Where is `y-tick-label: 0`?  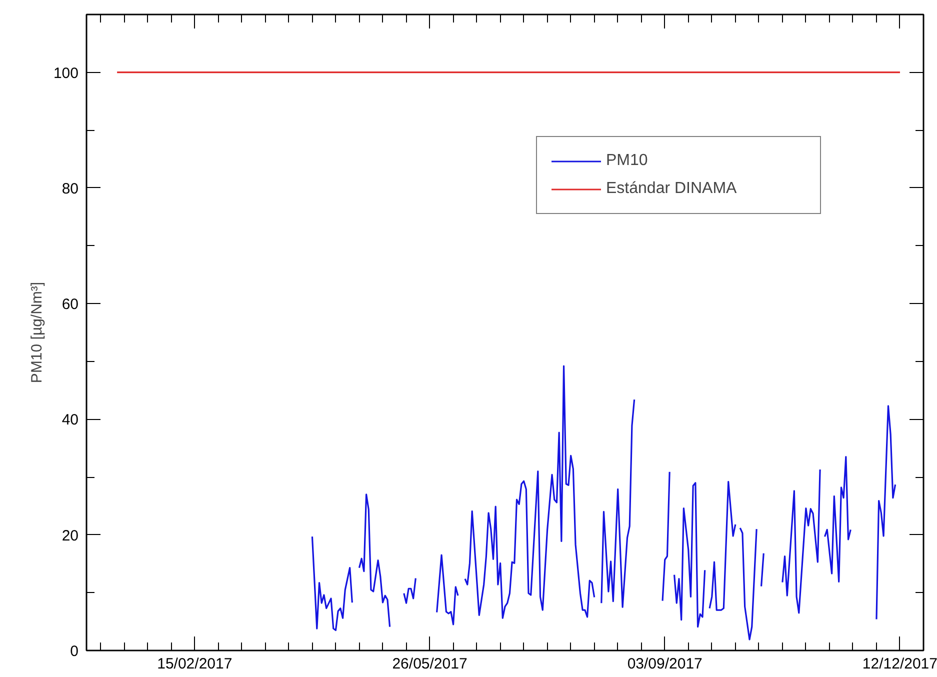 y-tick-label: 0 is located at coordinates (74, 651).